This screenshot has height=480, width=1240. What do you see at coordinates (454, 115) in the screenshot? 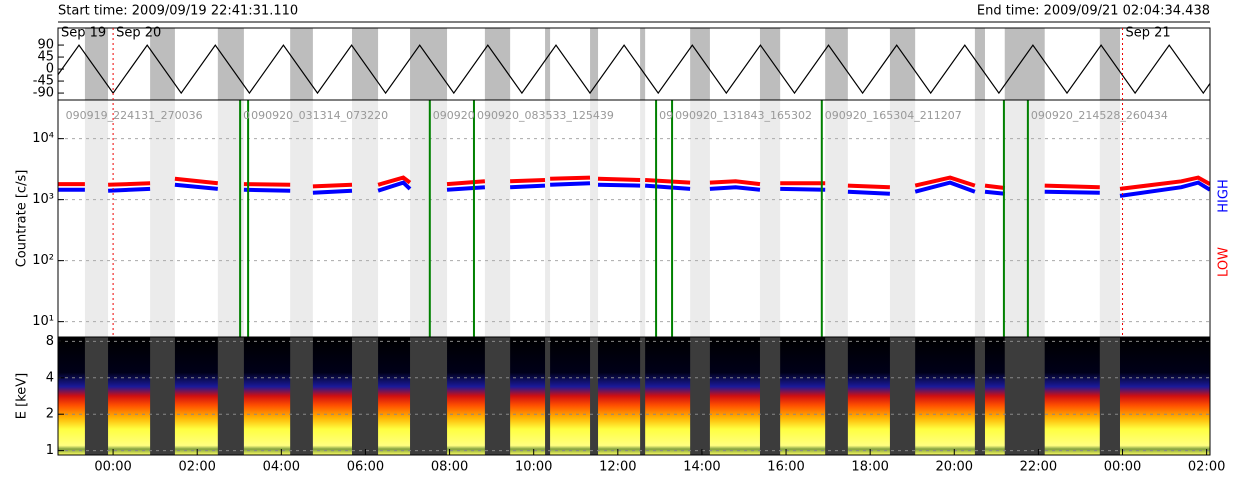
I see `segment-label: 090920` at bounding box center [454, 115].